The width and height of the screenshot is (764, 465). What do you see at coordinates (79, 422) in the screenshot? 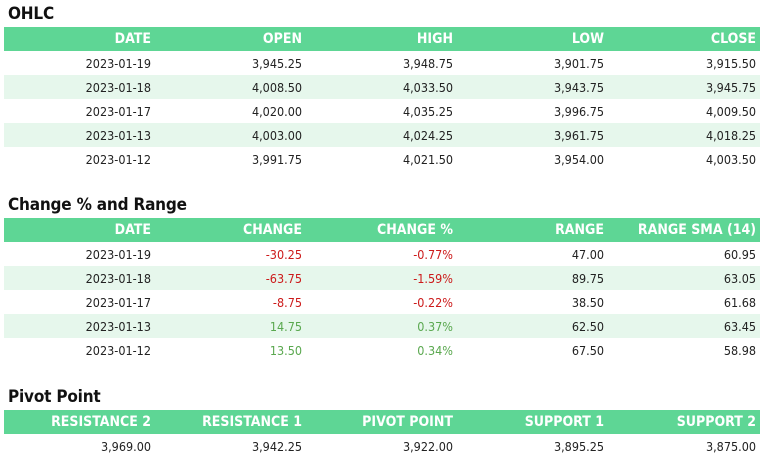
I see `pivot-header-resistance-2: RESISTANCE 2` at bounding box center [79, 422].